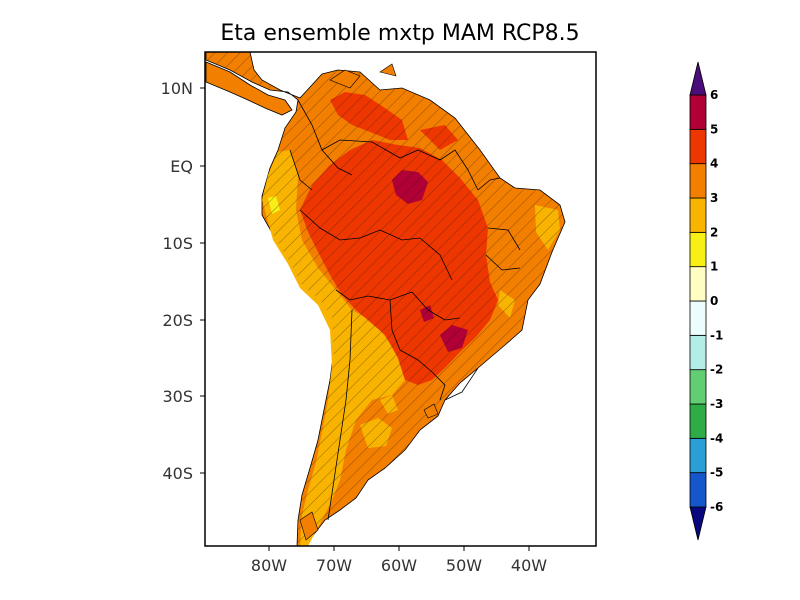 This screenshot has height=600, width=800. I want to click on colorbar-label: -2, so click(716, 370).